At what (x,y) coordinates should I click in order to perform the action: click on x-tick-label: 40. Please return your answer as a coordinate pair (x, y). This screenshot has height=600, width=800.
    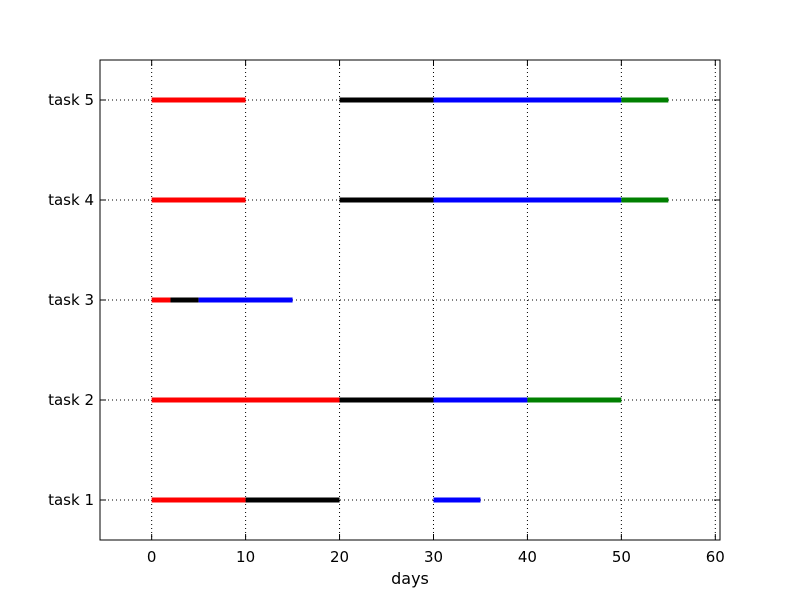
    Looking at the image, I should click on (527, 557).